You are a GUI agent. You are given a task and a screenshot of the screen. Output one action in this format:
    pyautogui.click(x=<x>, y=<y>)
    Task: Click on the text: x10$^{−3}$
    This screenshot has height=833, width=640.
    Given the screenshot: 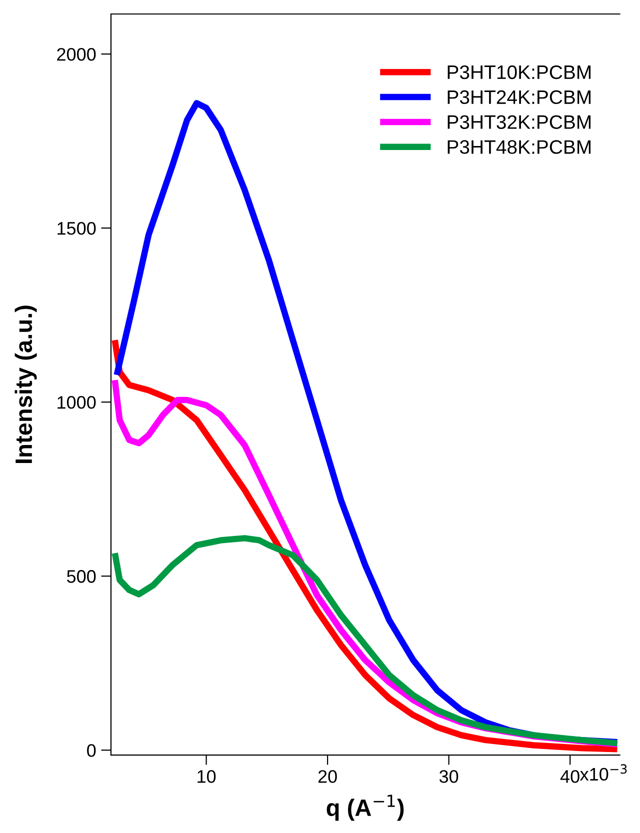 What is the action you would take?
    pyautogui.click(x=603, y=772)
    